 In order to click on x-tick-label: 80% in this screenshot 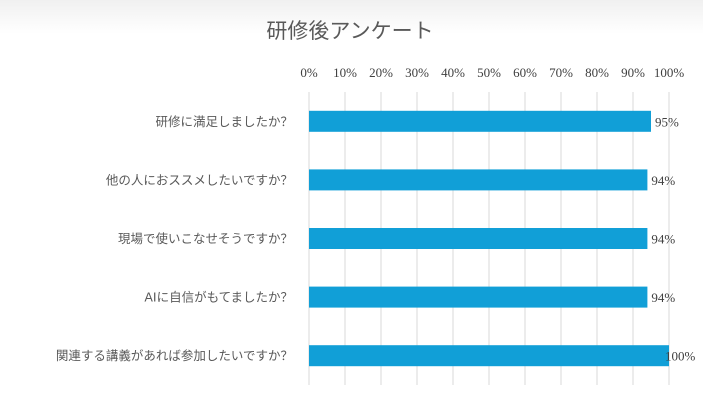, I will do `click(597, 72)`.